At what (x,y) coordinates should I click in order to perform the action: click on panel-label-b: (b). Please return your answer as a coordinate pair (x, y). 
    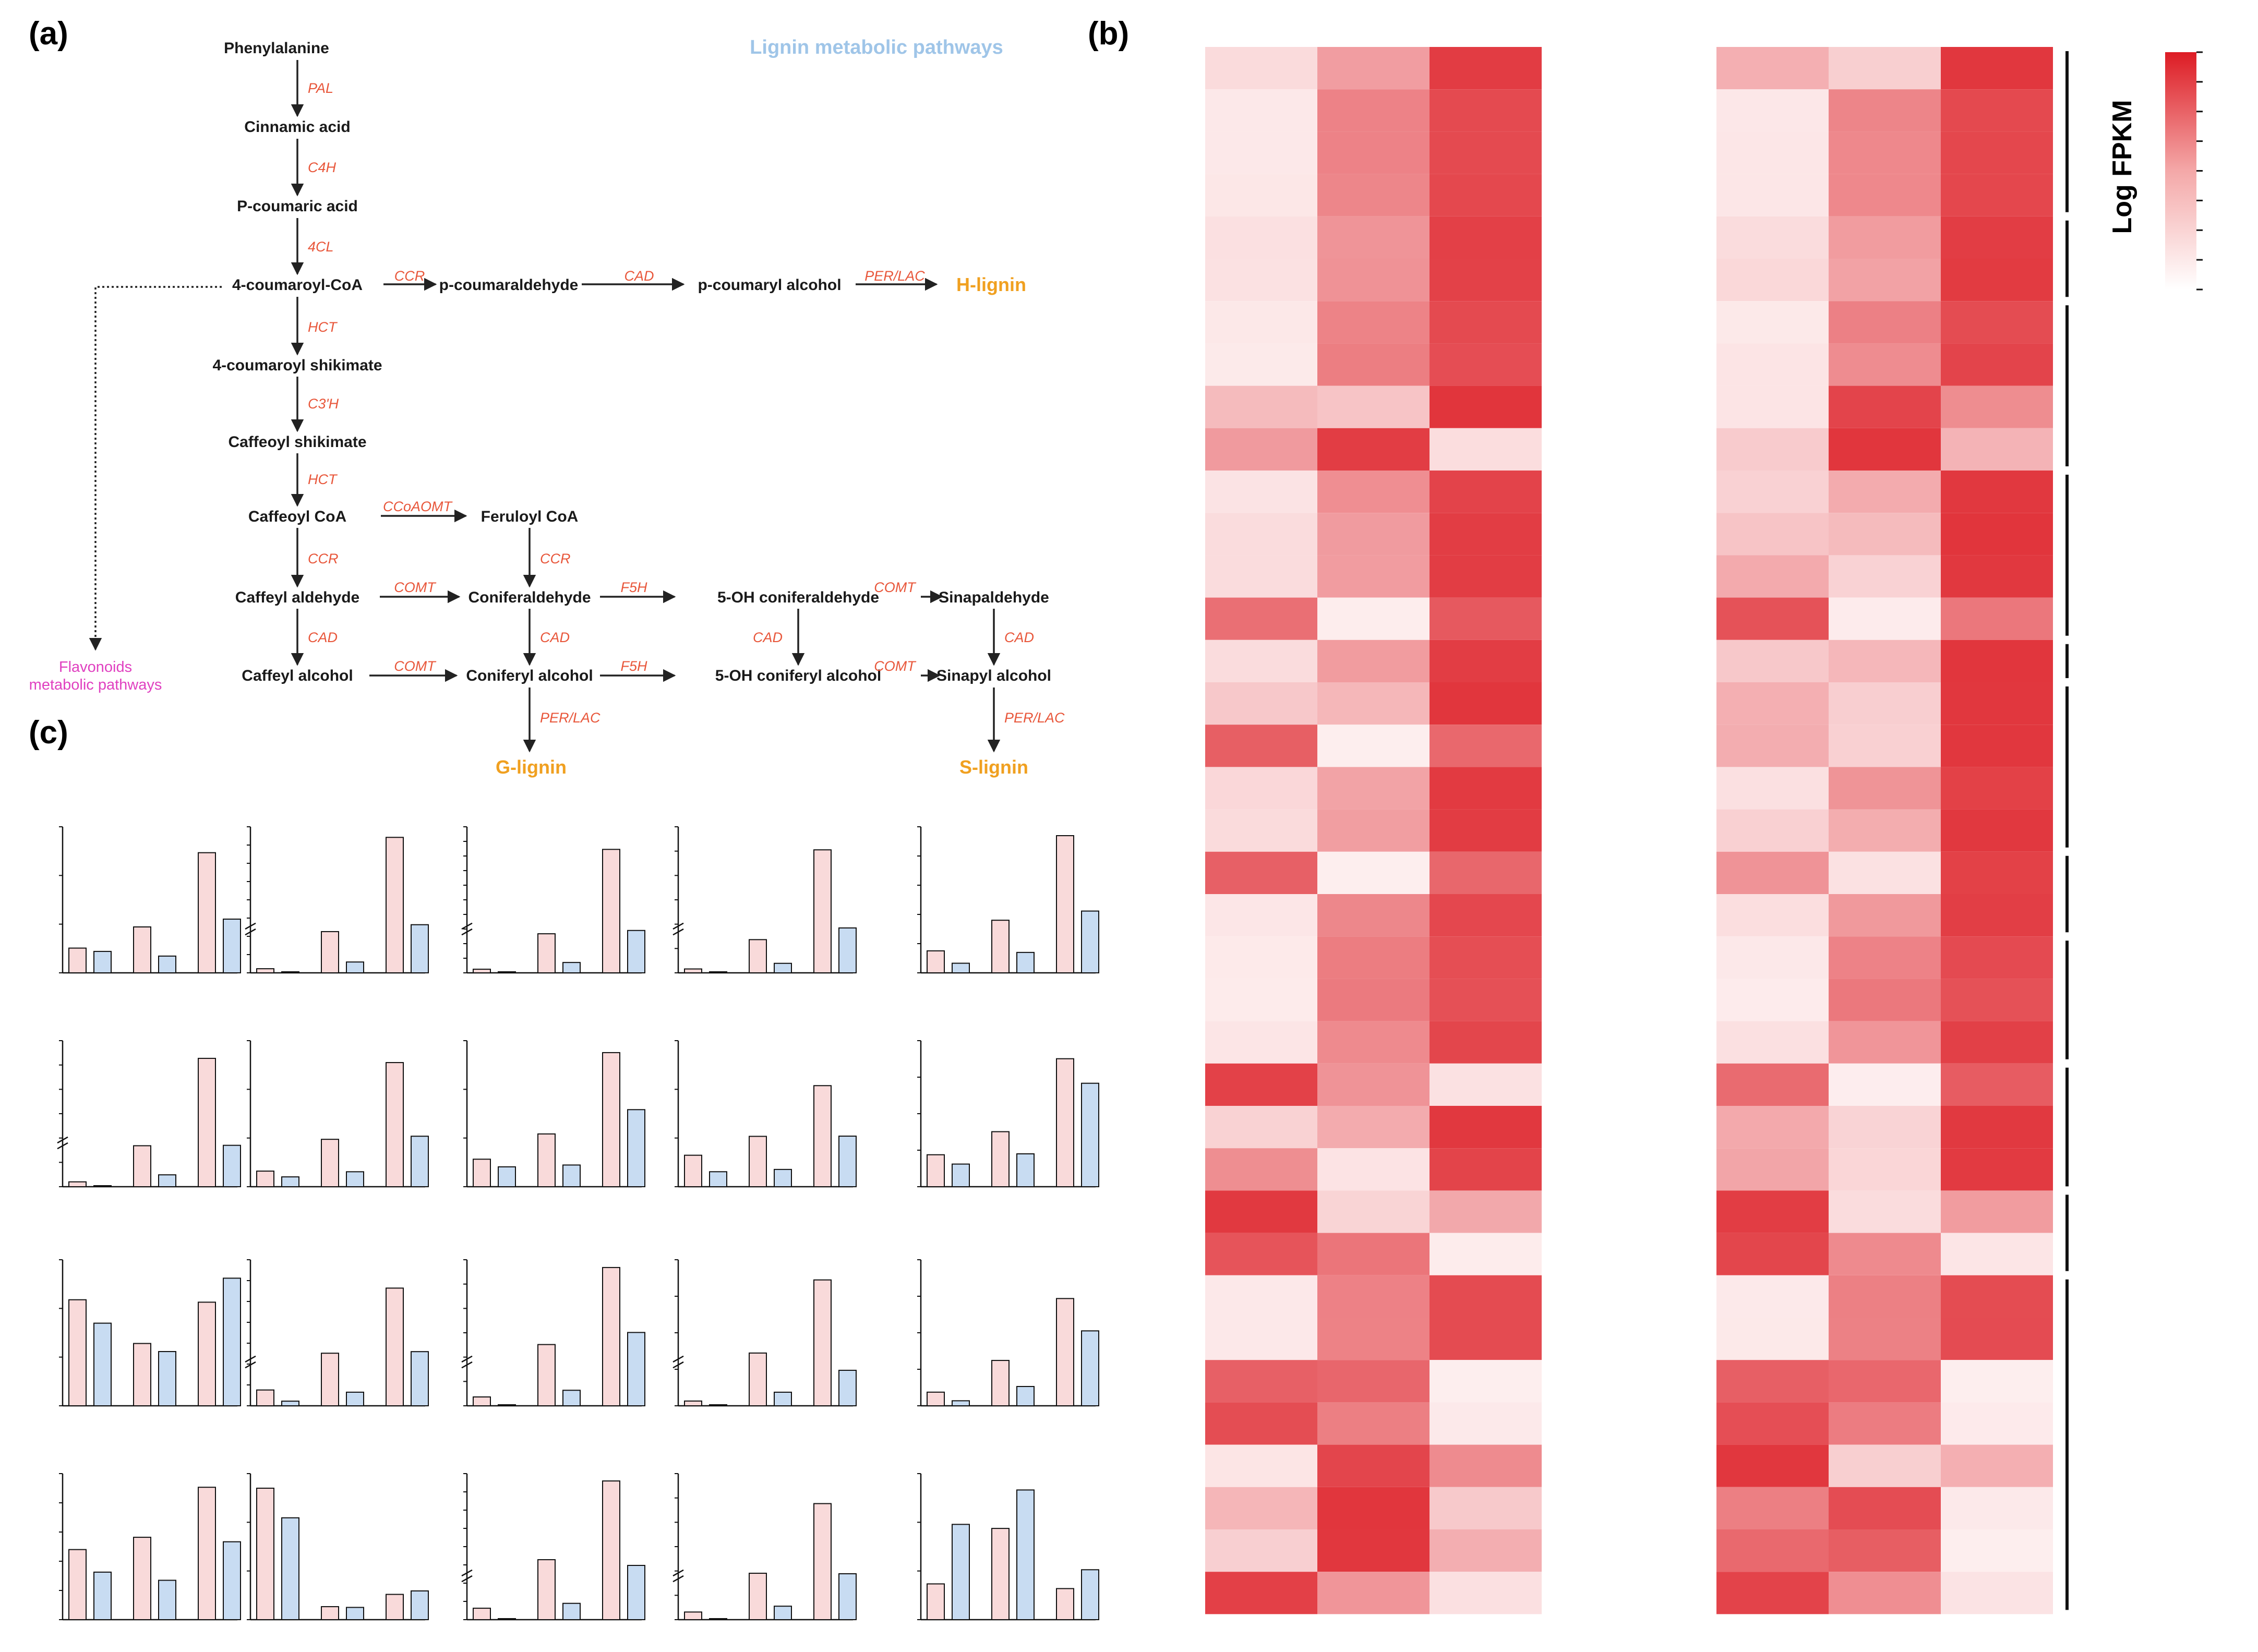
    Looking at the image, I should click on (1108, 34).